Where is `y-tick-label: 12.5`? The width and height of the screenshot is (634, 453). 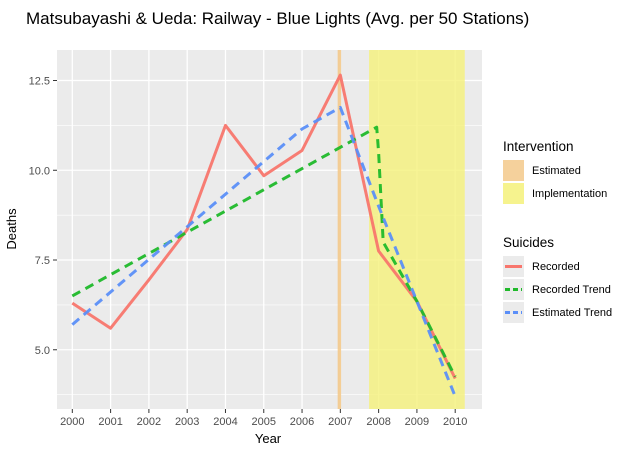
y-tick-label: 12.5 is located at coordinates (39, 82).